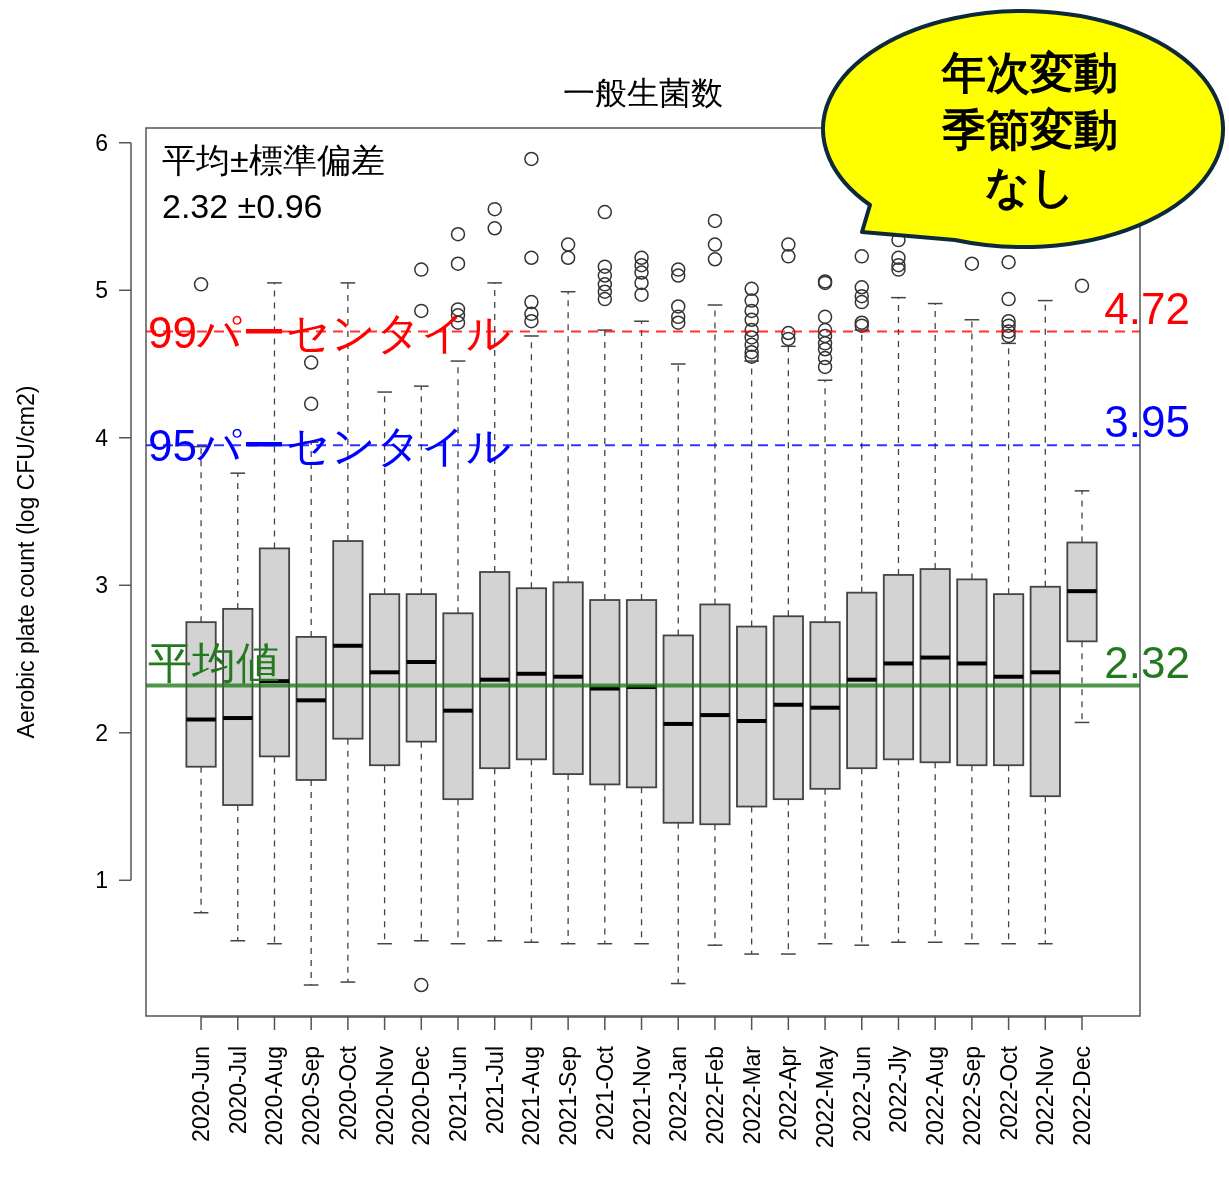  I want to click on x-tick-label: 2022-Feb, so click(714, 1095).